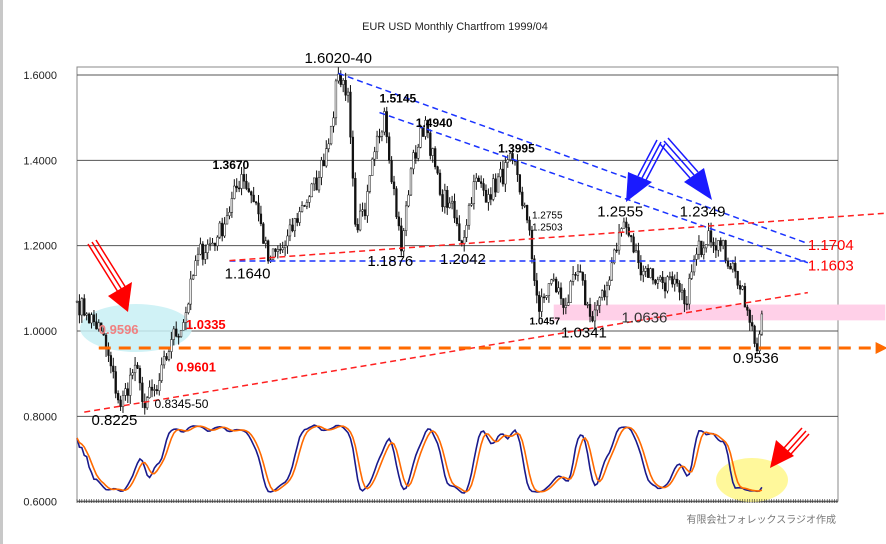 The image size is (886, 544). I want to click on pink-band, so click(719, 312).